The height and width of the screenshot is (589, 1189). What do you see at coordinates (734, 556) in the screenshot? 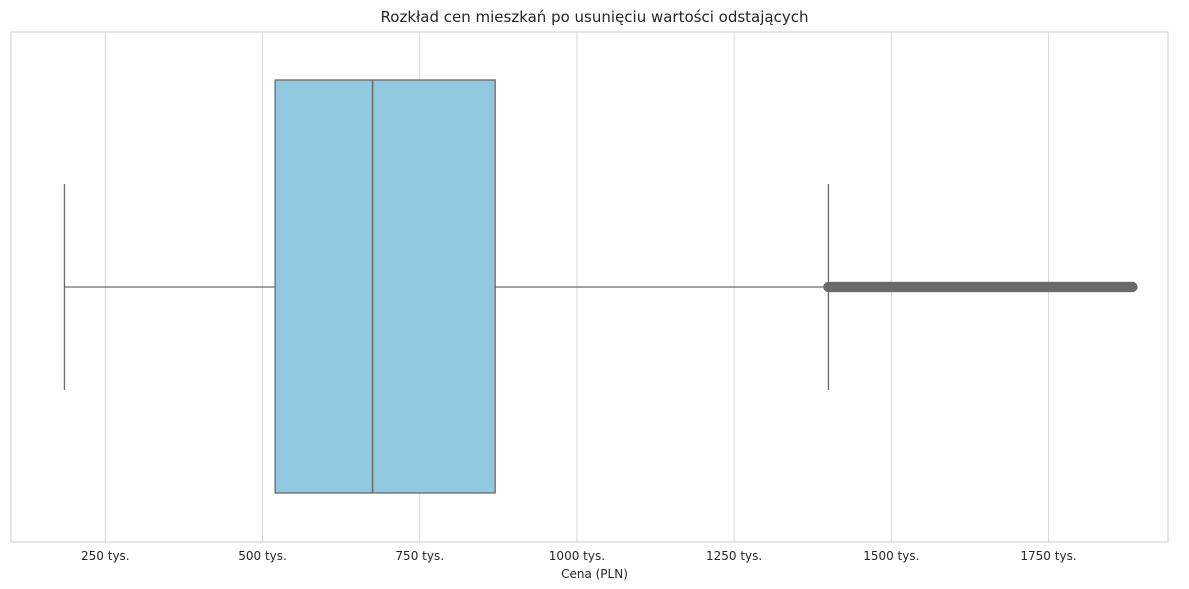
I see `x-tick-label: 1250 tys.` at bounding box center [734, 556].